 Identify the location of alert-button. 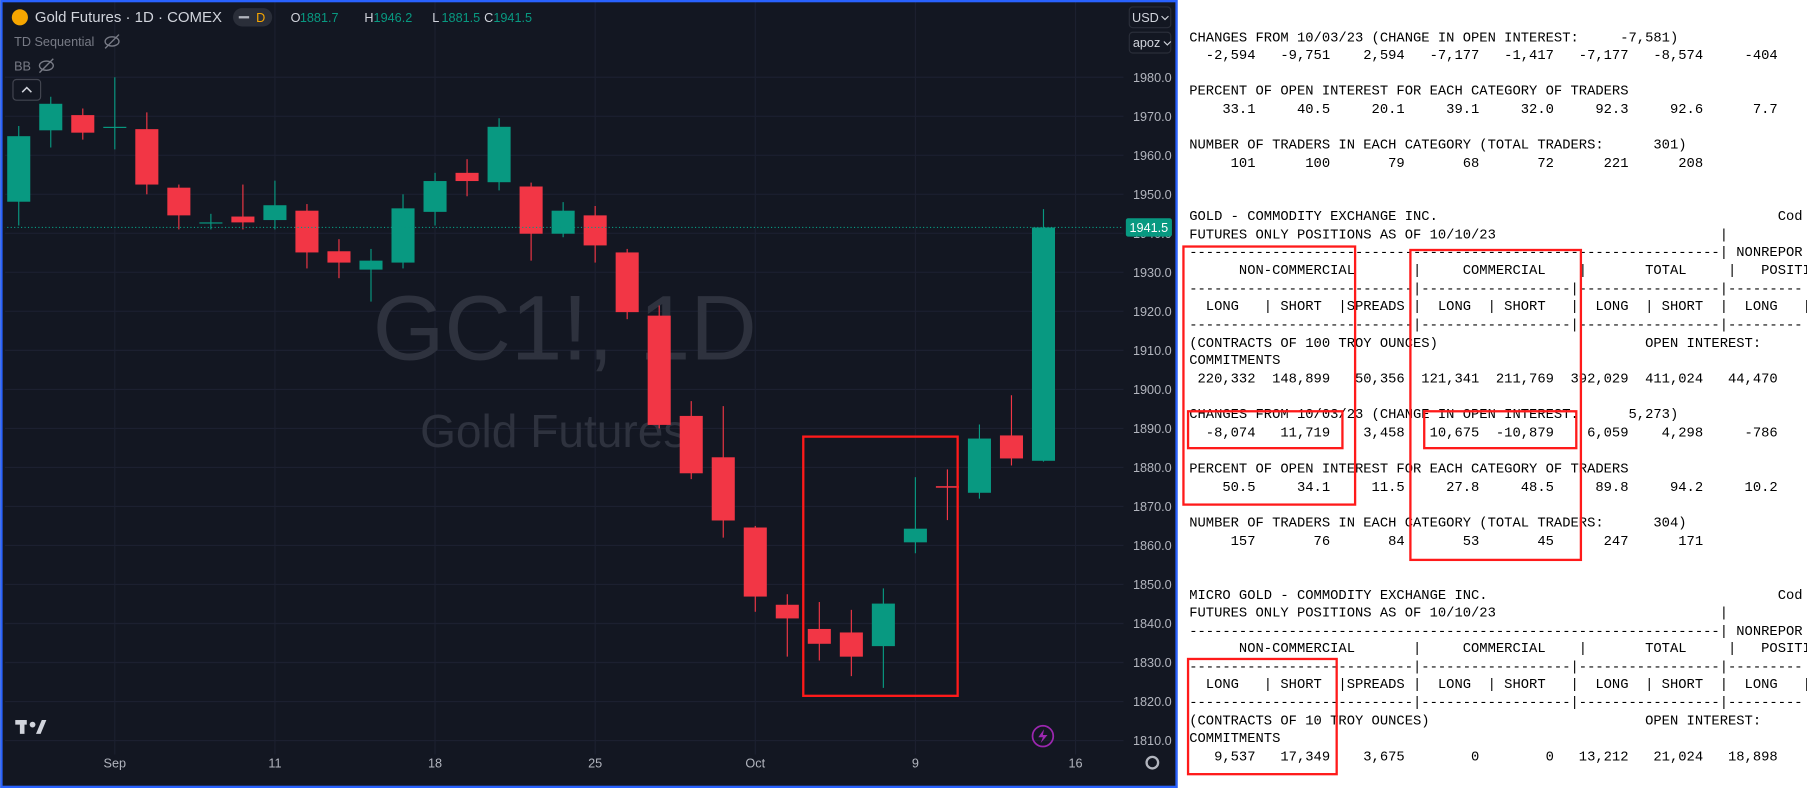
(1043, 736).